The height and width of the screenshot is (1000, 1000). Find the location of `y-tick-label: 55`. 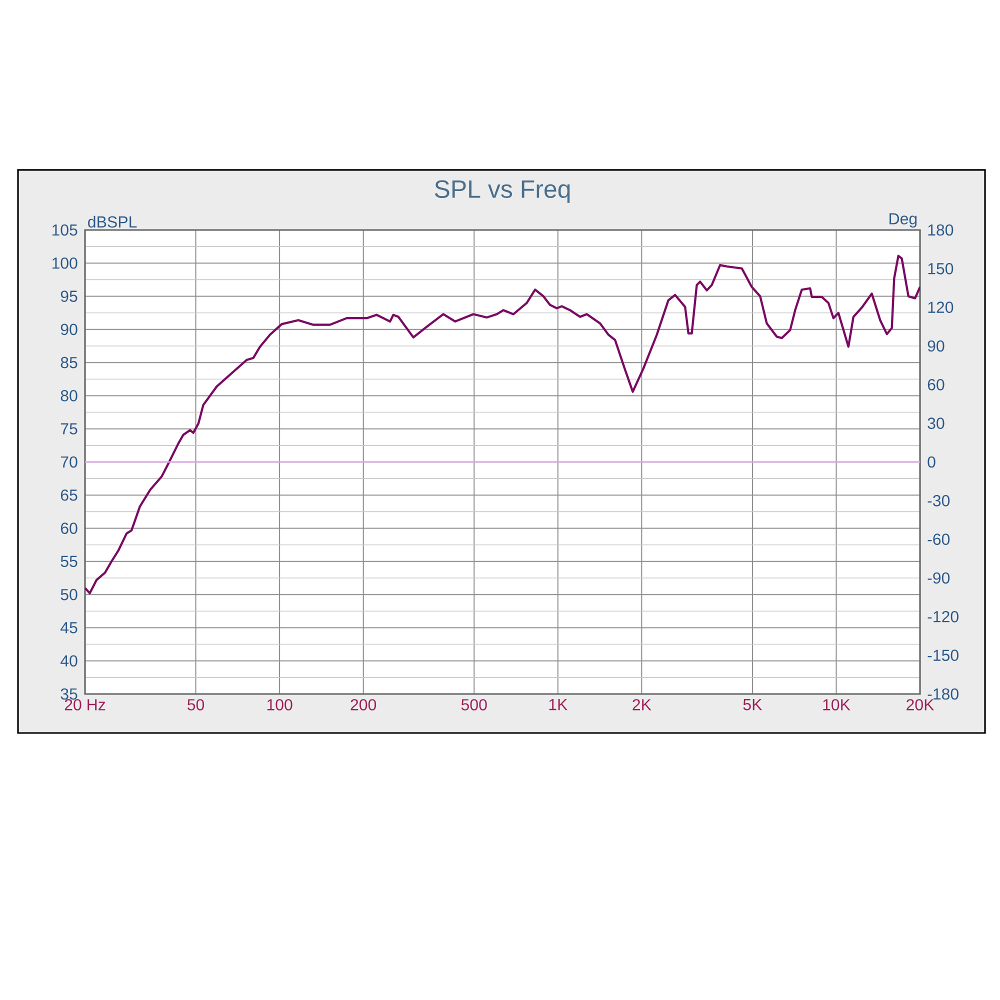

y-tick-label: 55 is located at coordinates (69, 562).